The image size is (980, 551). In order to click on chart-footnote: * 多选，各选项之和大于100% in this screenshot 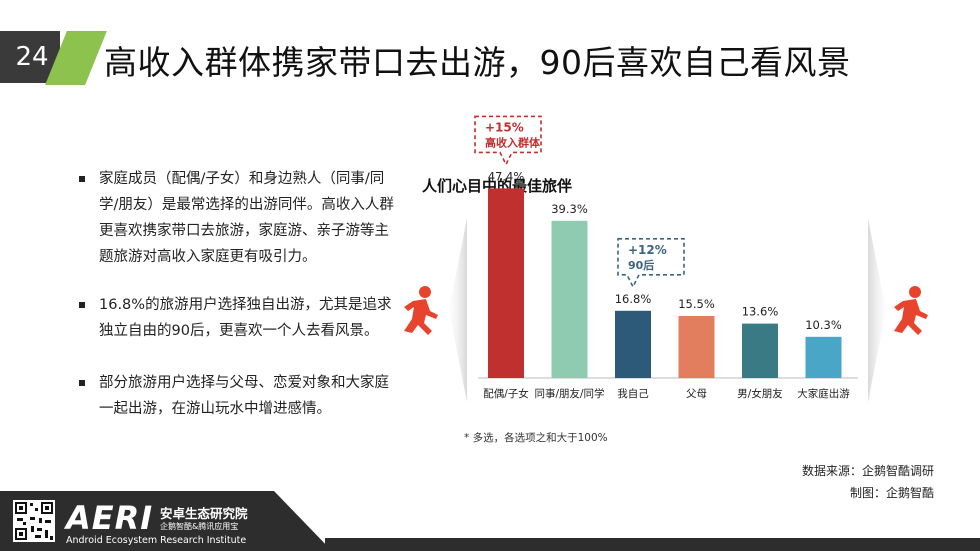, I will do `click(536, 438)`.